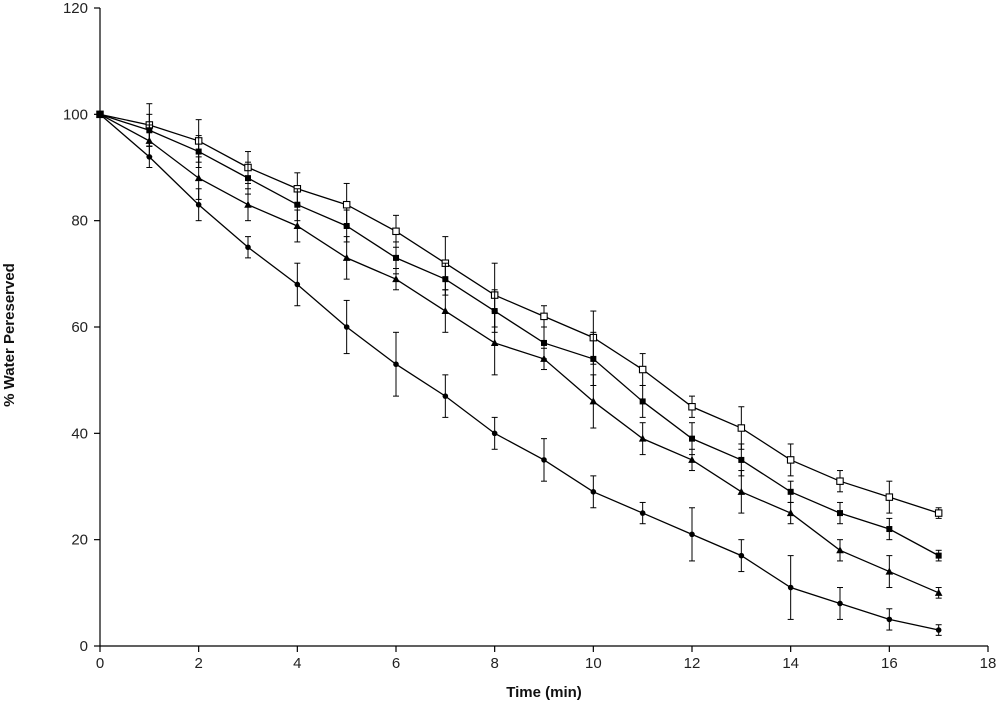 The image size is (1000, 706). I want to click on x-tick-label: 18, so click(988, 663).